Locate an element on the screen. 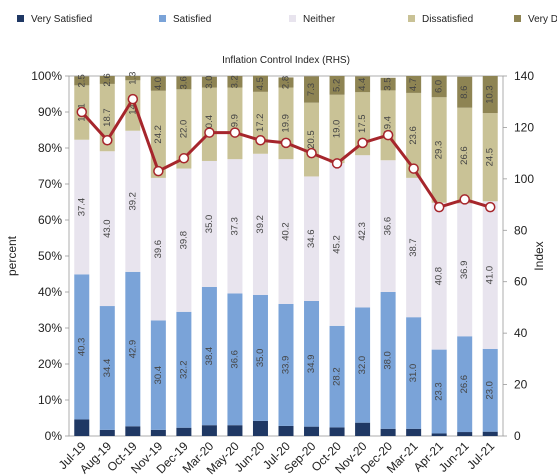  y-tick-label: 0% is located at coordinates (54, 436).